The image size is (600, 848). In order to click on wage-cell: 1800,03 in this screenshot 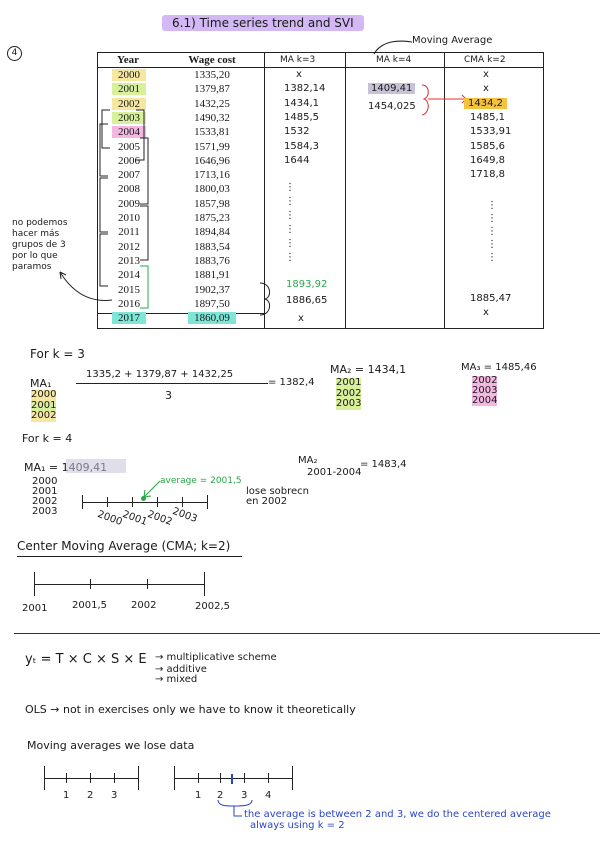, I will do `click(212, 189)`.